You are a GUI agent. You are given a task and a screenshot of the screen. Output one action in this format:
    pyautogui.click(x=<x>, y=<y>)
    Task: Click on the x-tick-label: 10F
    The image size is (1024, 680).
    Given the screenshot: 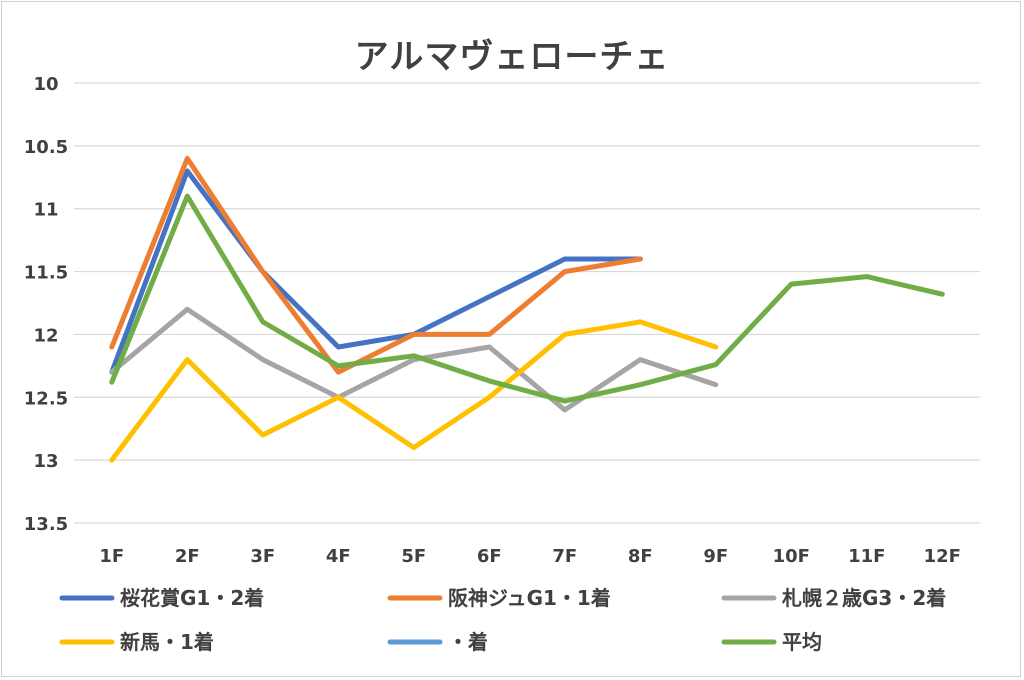 What is the action you would take?
    pyautogui.click(x=791, y=556)
    